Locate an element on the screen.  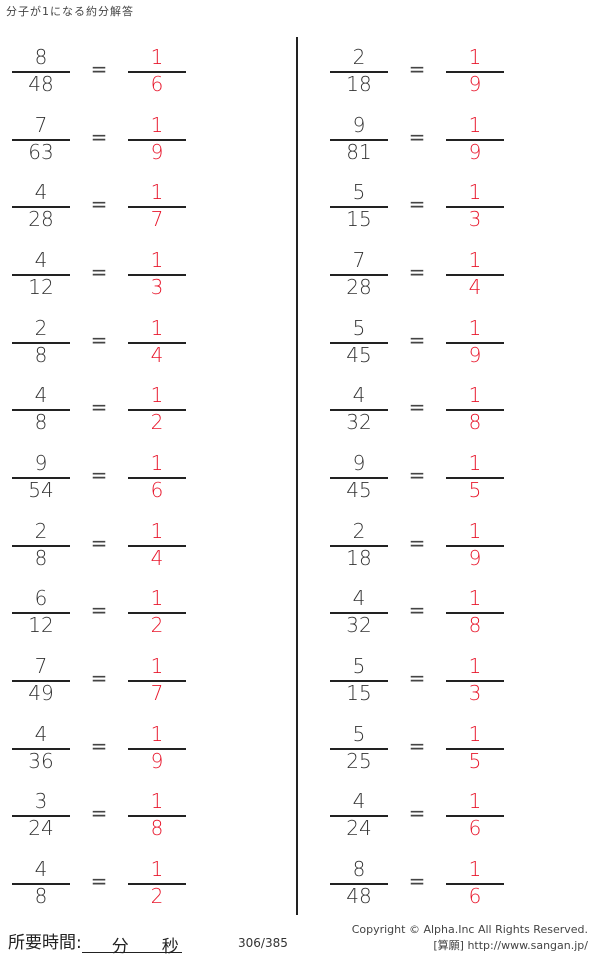
numerator: 6 is located at coordinates (41, 598).